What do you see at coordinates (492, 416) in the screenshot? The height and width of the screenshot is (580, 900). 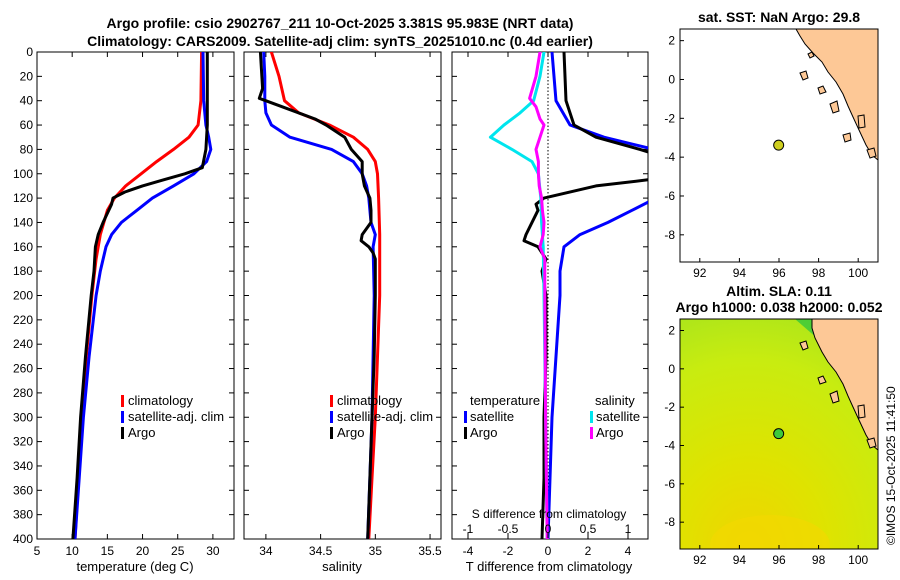 I see `legend-t-satellite: satellite` at bounding box center [492, 416].